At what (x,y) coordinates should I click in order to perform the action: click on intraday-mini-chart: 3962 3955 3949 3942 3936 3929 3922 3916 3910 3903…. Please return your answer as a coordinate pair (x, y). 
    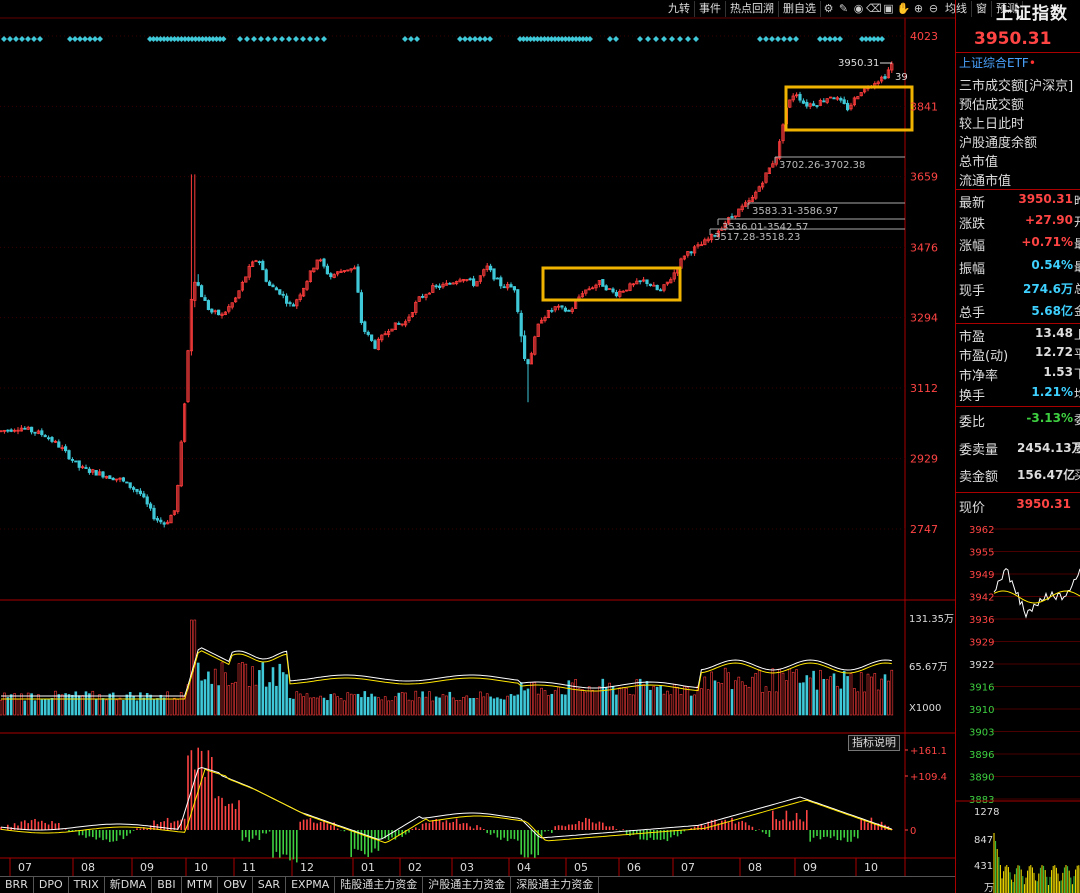
    Looking at the image, I should click on (1018, 706).